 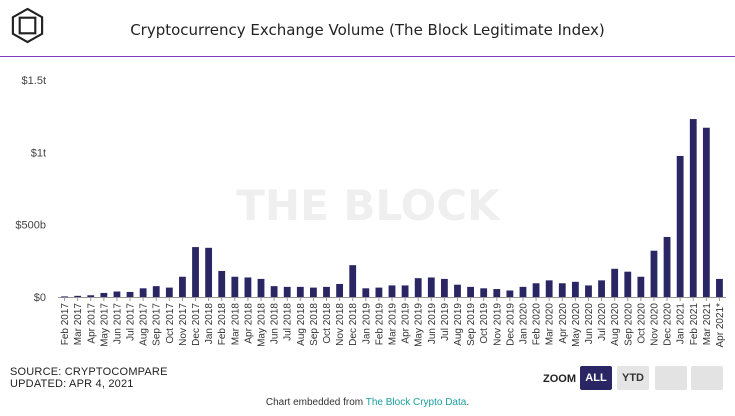 What do you see at coordinates (432, 324) in the screenshot?
I see `x-tick-label: Jun 2019` at bounding box center [432, 324].